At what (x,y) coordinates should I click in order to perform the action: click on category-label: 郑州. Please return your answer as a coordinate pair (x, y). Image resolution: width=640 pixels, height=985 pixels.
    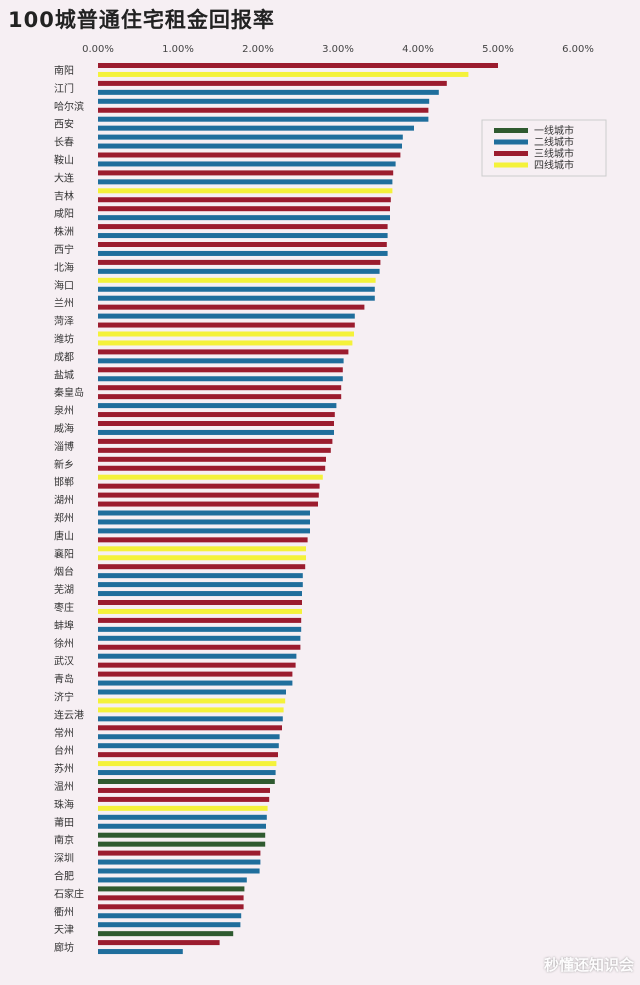
    Looking at the image, I should click on (64, 517).